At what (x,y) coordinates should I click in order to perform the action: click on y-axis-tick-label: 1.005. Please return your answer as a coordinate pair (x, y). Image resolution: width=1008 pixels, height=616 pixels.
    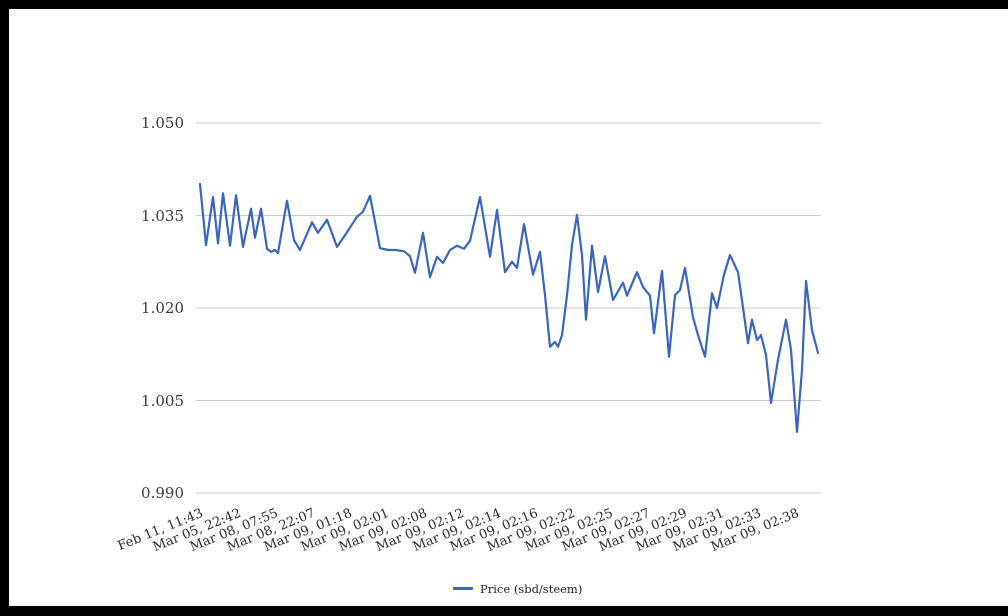
    Looking at the image, I should click on (162, 400).